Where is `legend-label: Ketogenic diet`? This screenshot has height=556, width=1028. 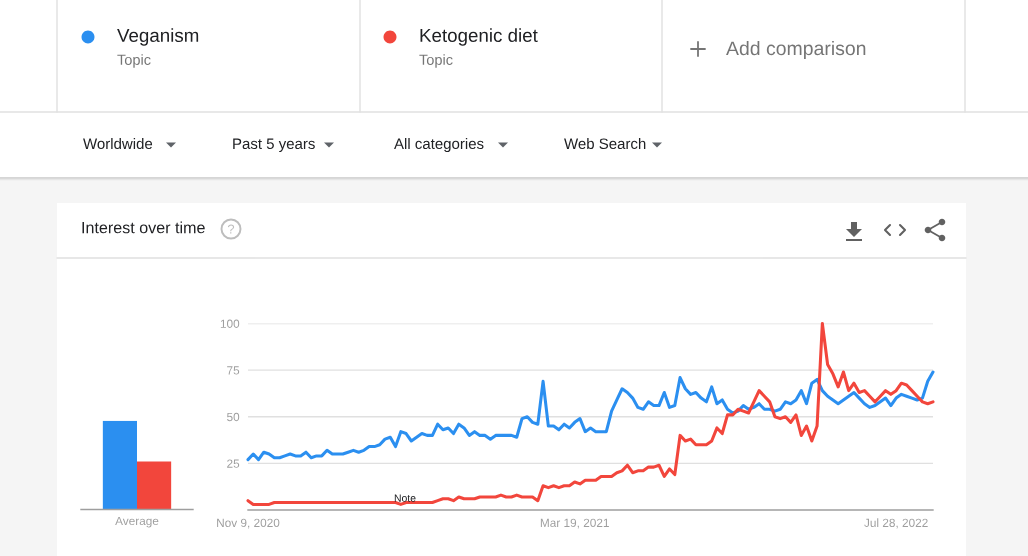 legend-label: Ketogenic diet is located at coordinates (479, 37).